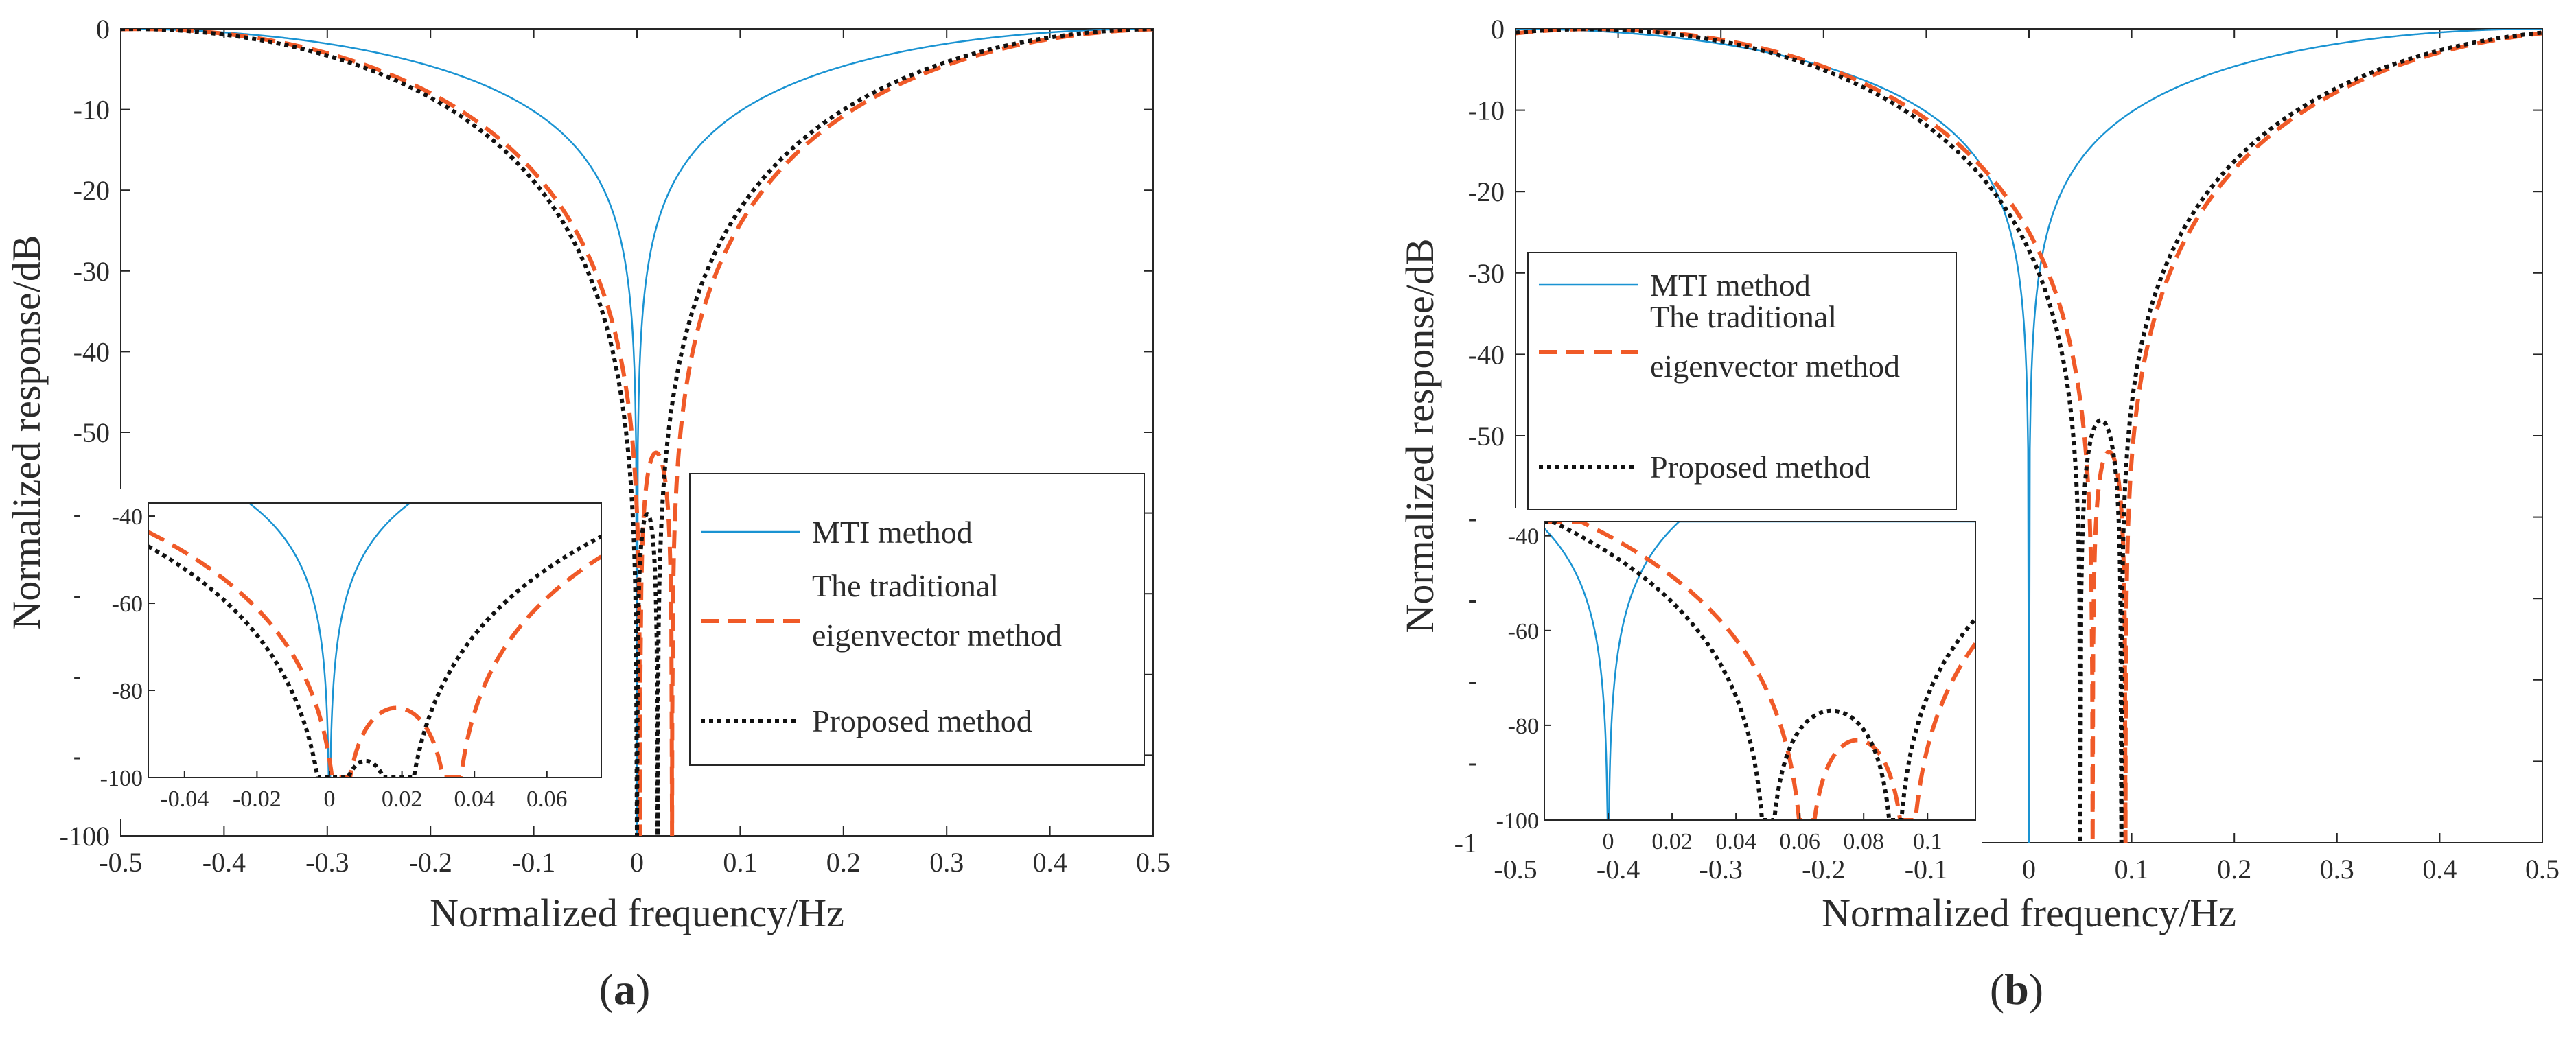  What do you see at coordinates (224, 862) in the screenshot?
I see `x-tick-label: -0.4` at bounding box center [224, 862].